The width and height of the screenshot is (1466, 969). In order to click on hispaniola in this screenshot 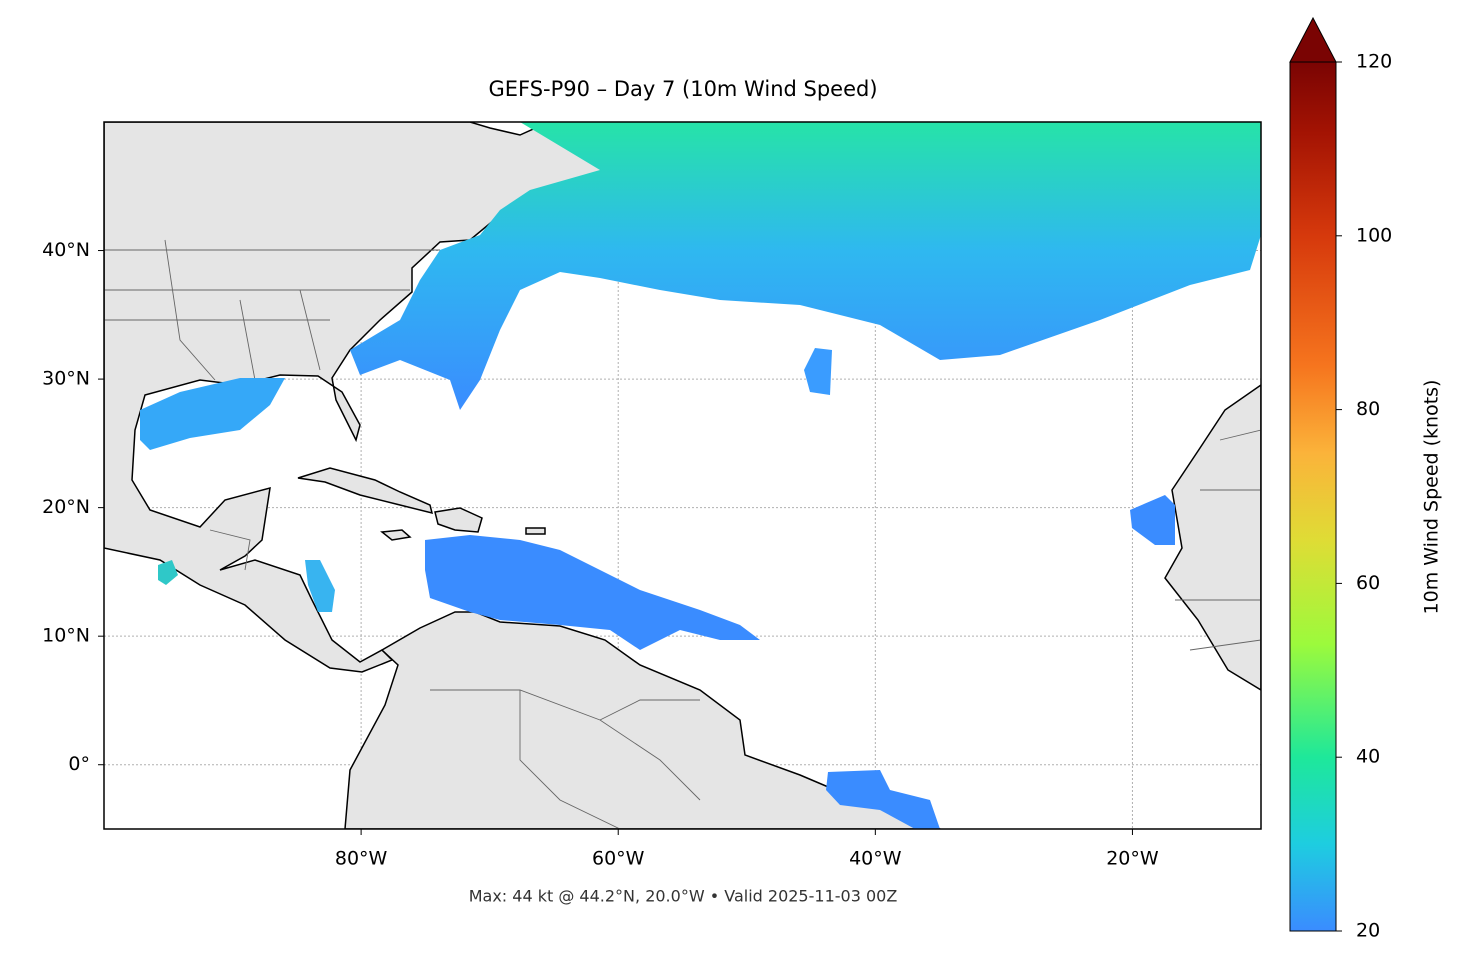, I will do `click(458, 520)`.